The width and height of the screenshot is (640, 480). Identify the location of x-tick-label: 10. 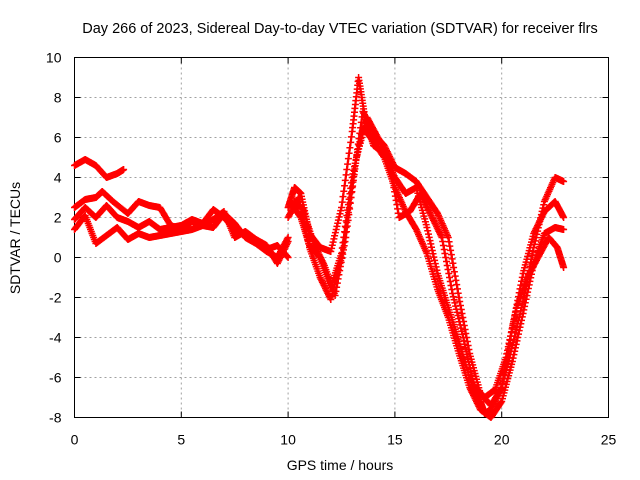
(288, 440).